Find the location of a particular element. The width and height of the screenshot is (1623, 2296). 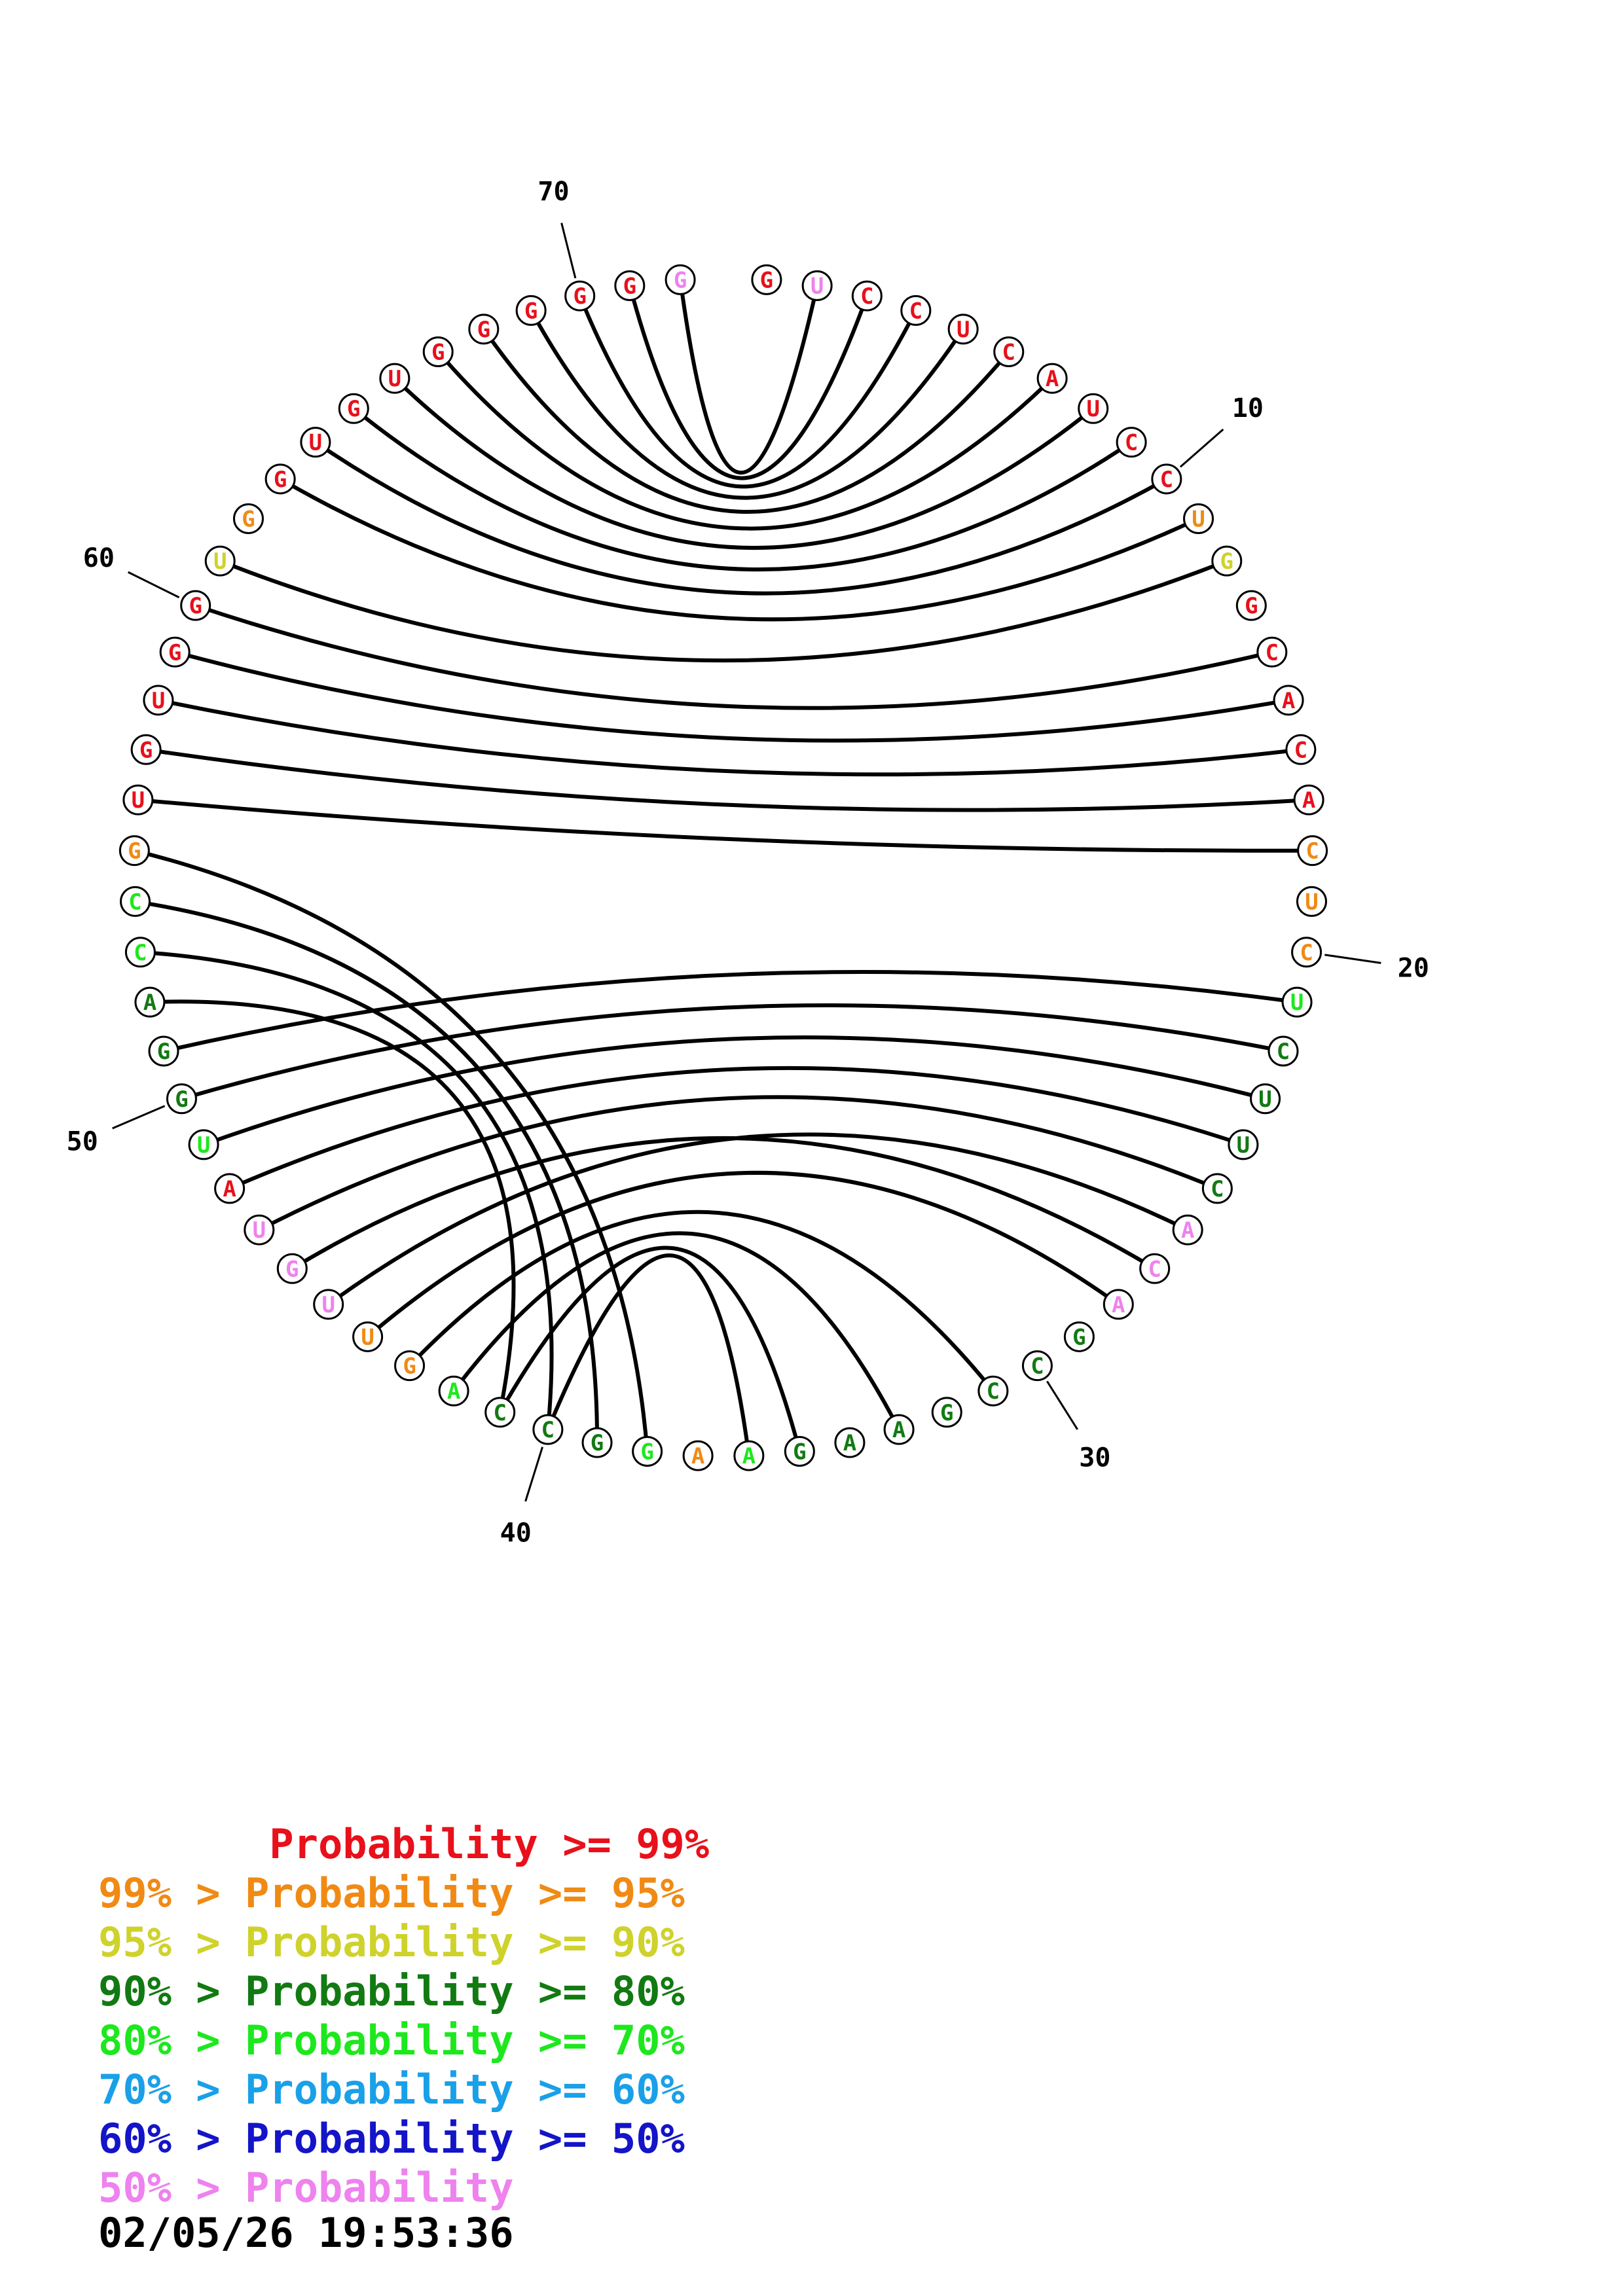

legend-row: 95% > Probability >= 90% is located at coordinates (391, 1942).